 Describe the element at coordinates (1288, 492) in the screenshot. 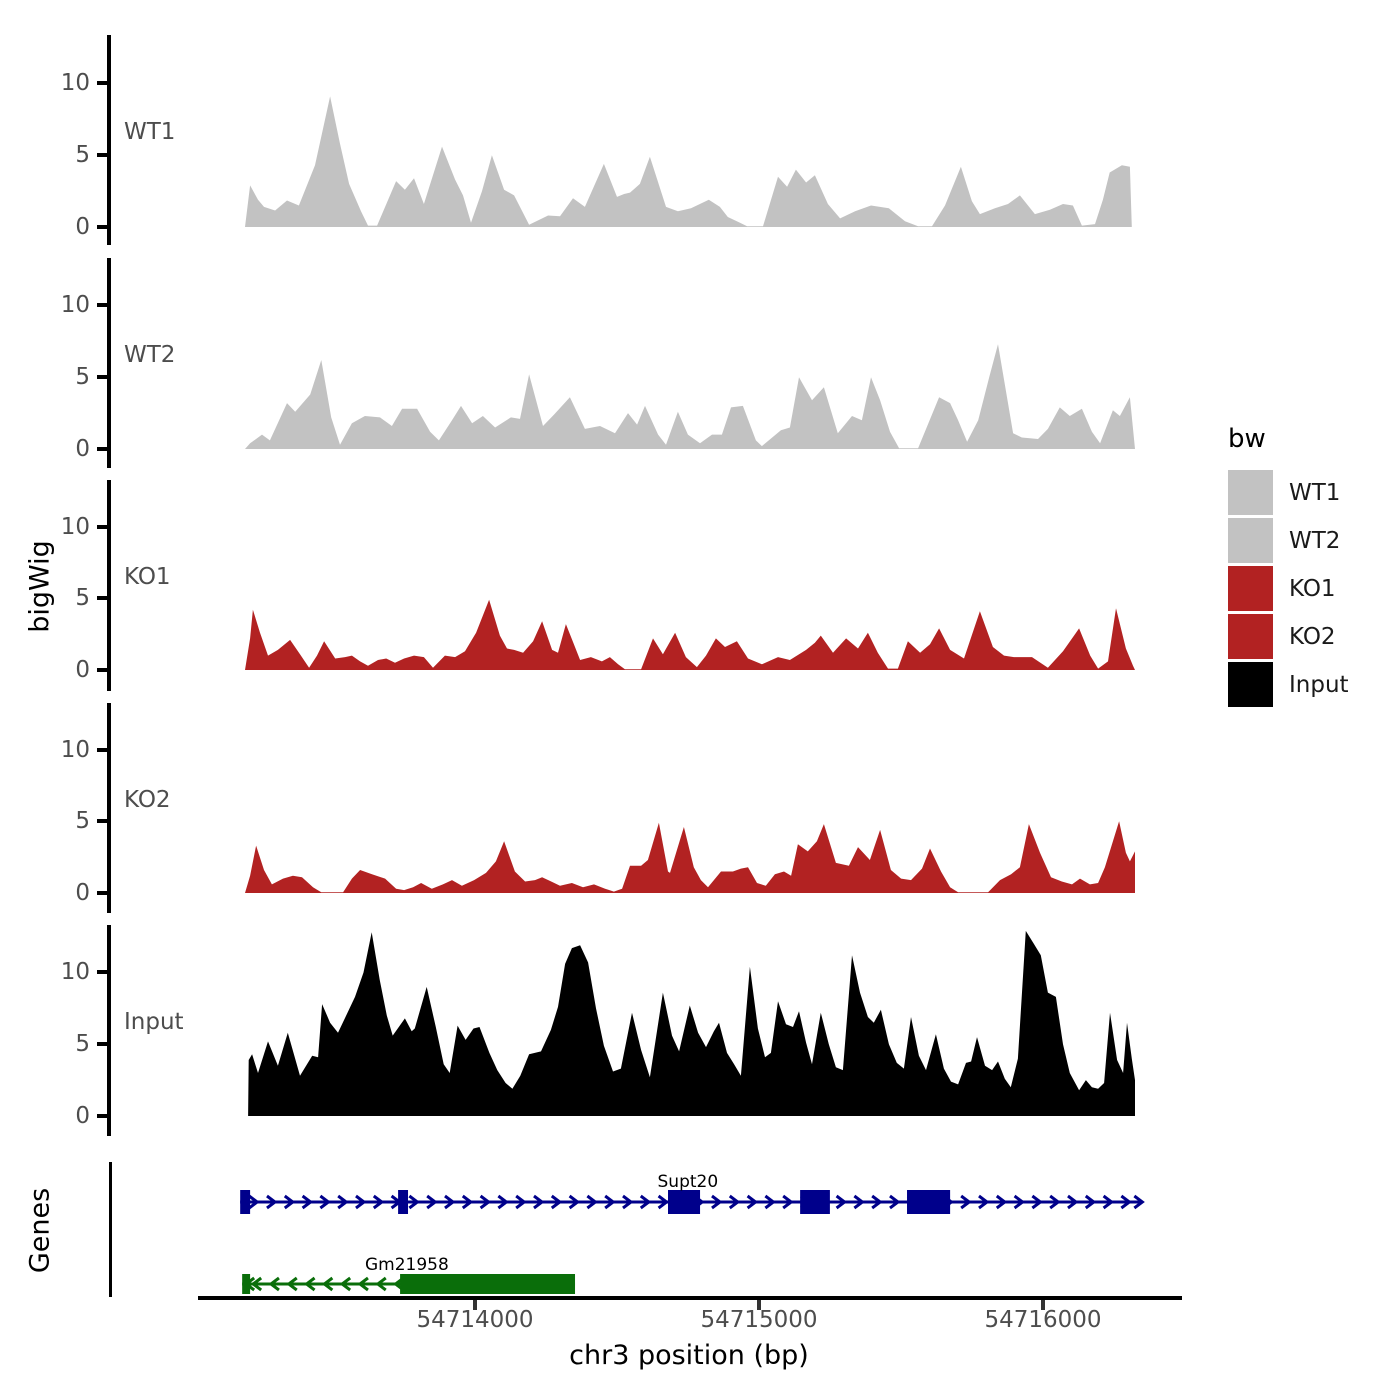

I see `legend-item-wt1: WT1` at that location.